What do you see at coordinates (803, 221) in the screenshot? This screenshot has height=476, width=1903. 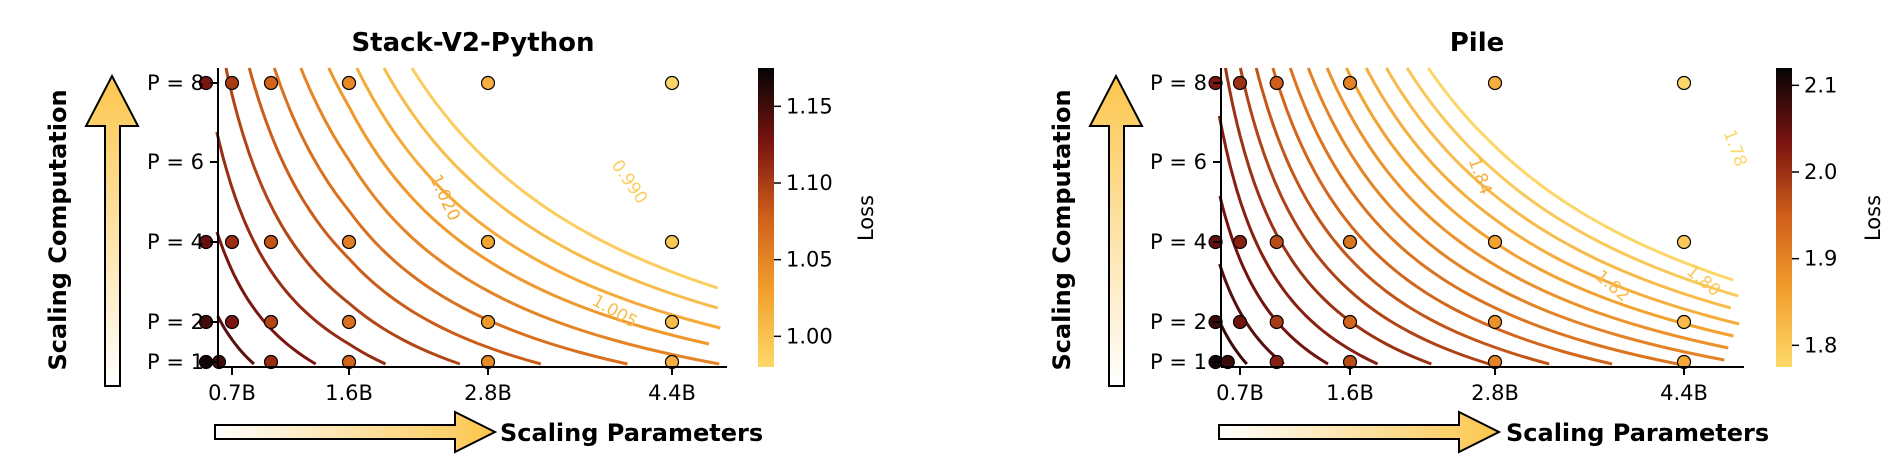 I see `colorbar-ticks: 1.00 1.05 1.10 1.15` at bounding box center [803, 221].